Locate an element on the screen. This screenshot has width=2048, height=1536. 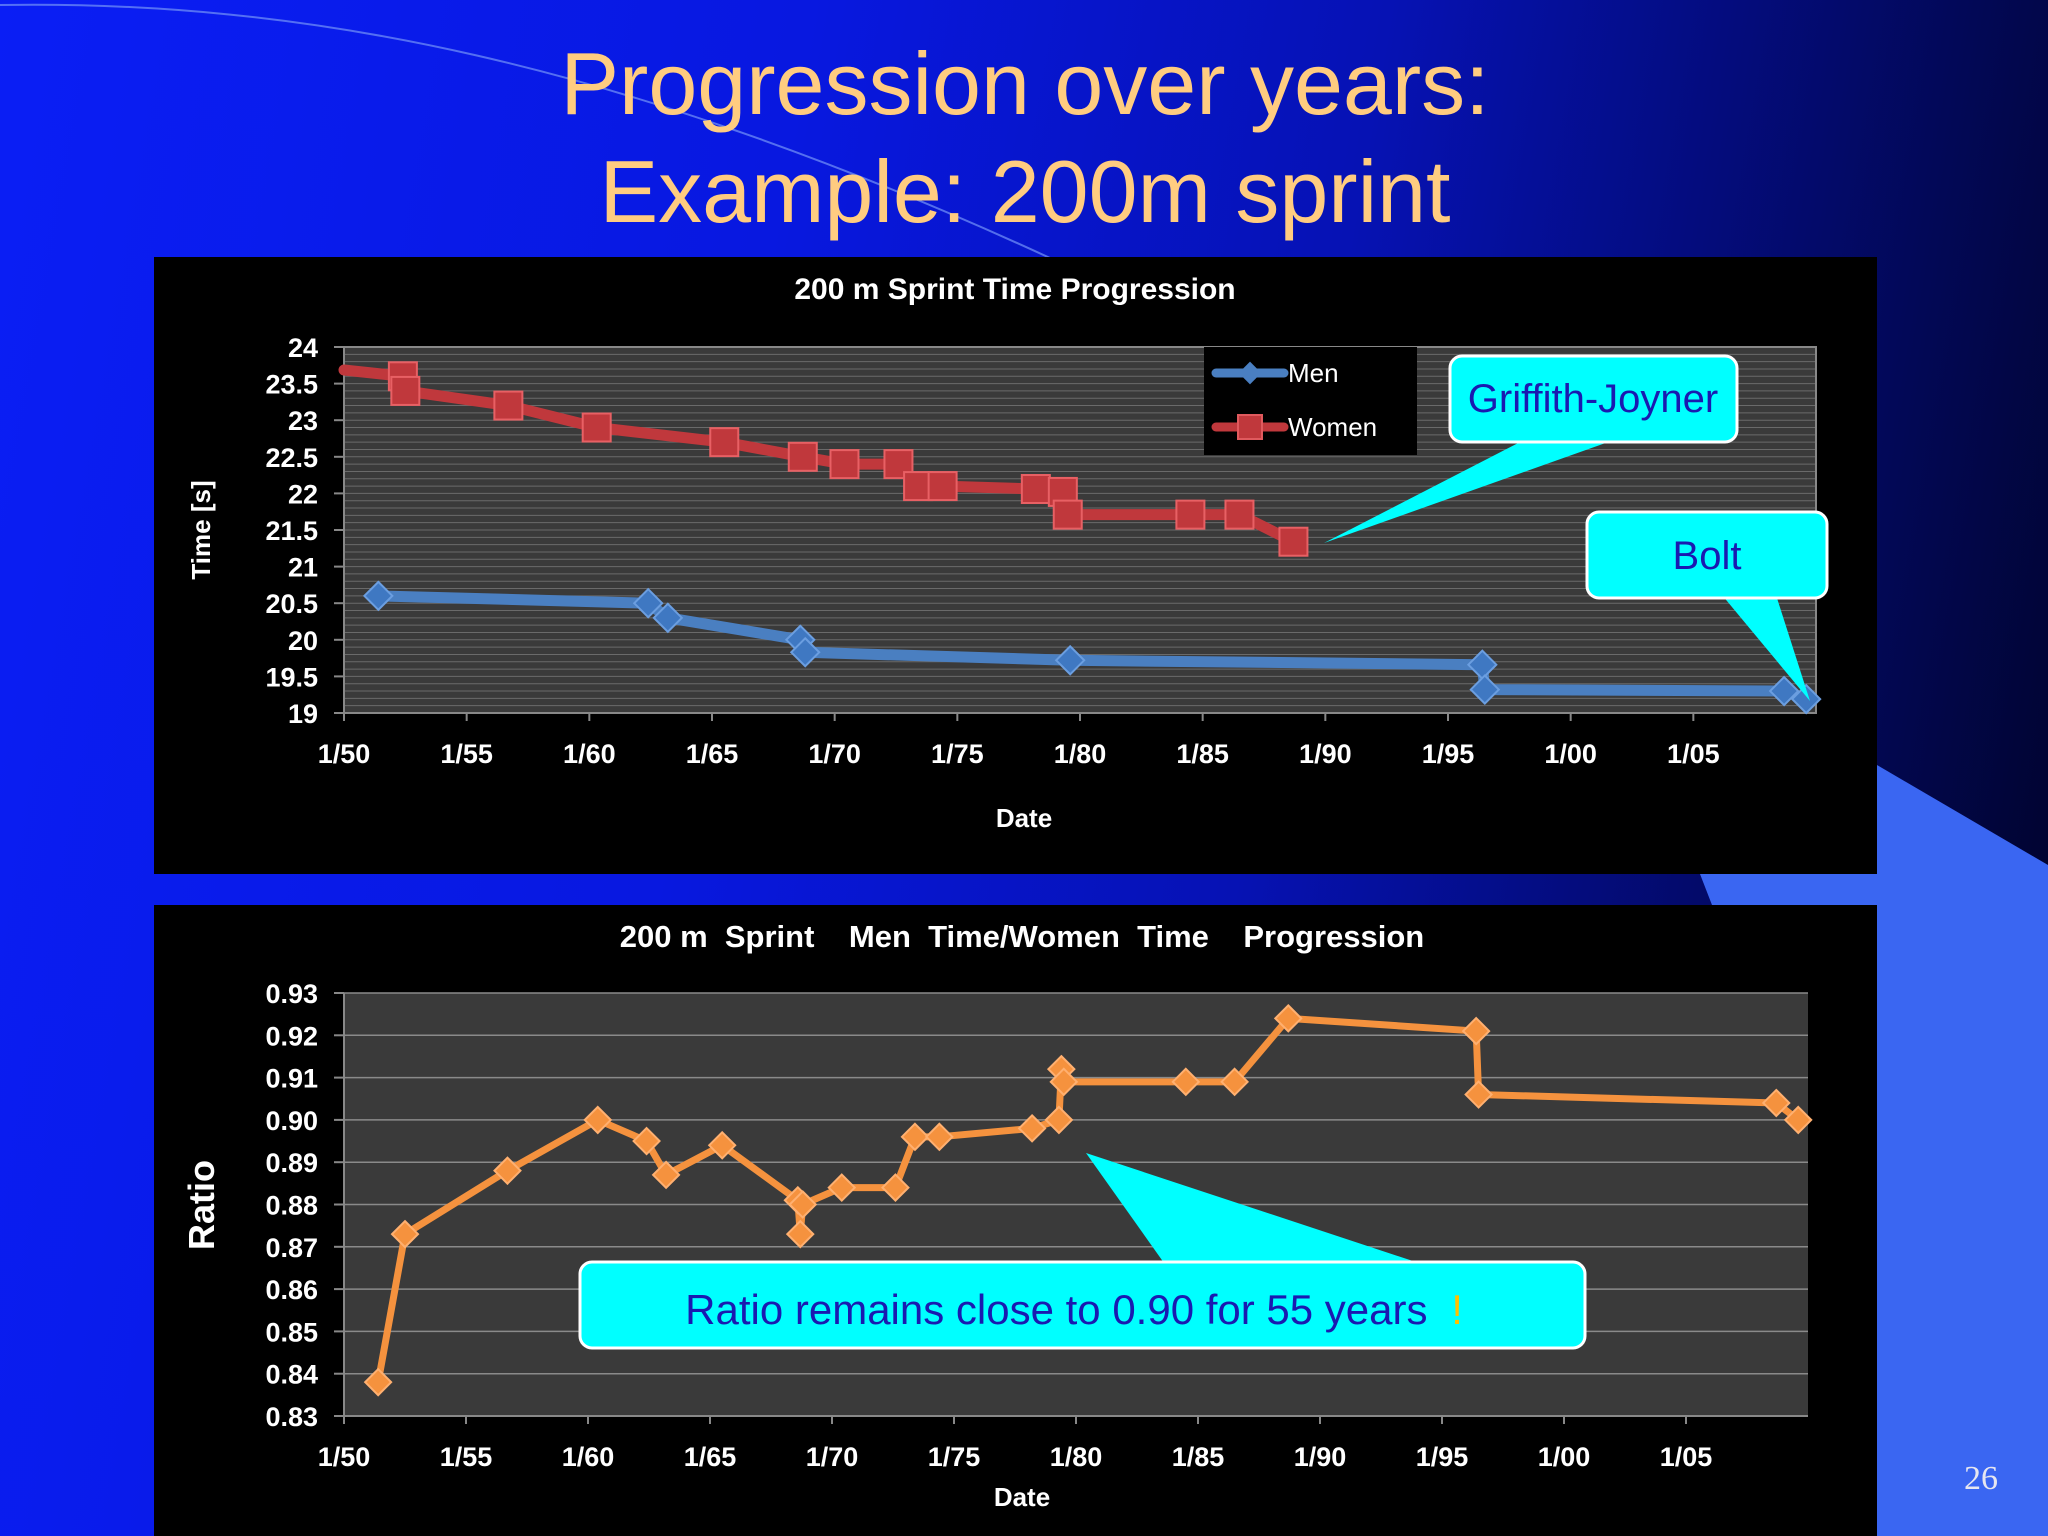
y-tick-label: 21.5 is located at coordinates (291, 531).